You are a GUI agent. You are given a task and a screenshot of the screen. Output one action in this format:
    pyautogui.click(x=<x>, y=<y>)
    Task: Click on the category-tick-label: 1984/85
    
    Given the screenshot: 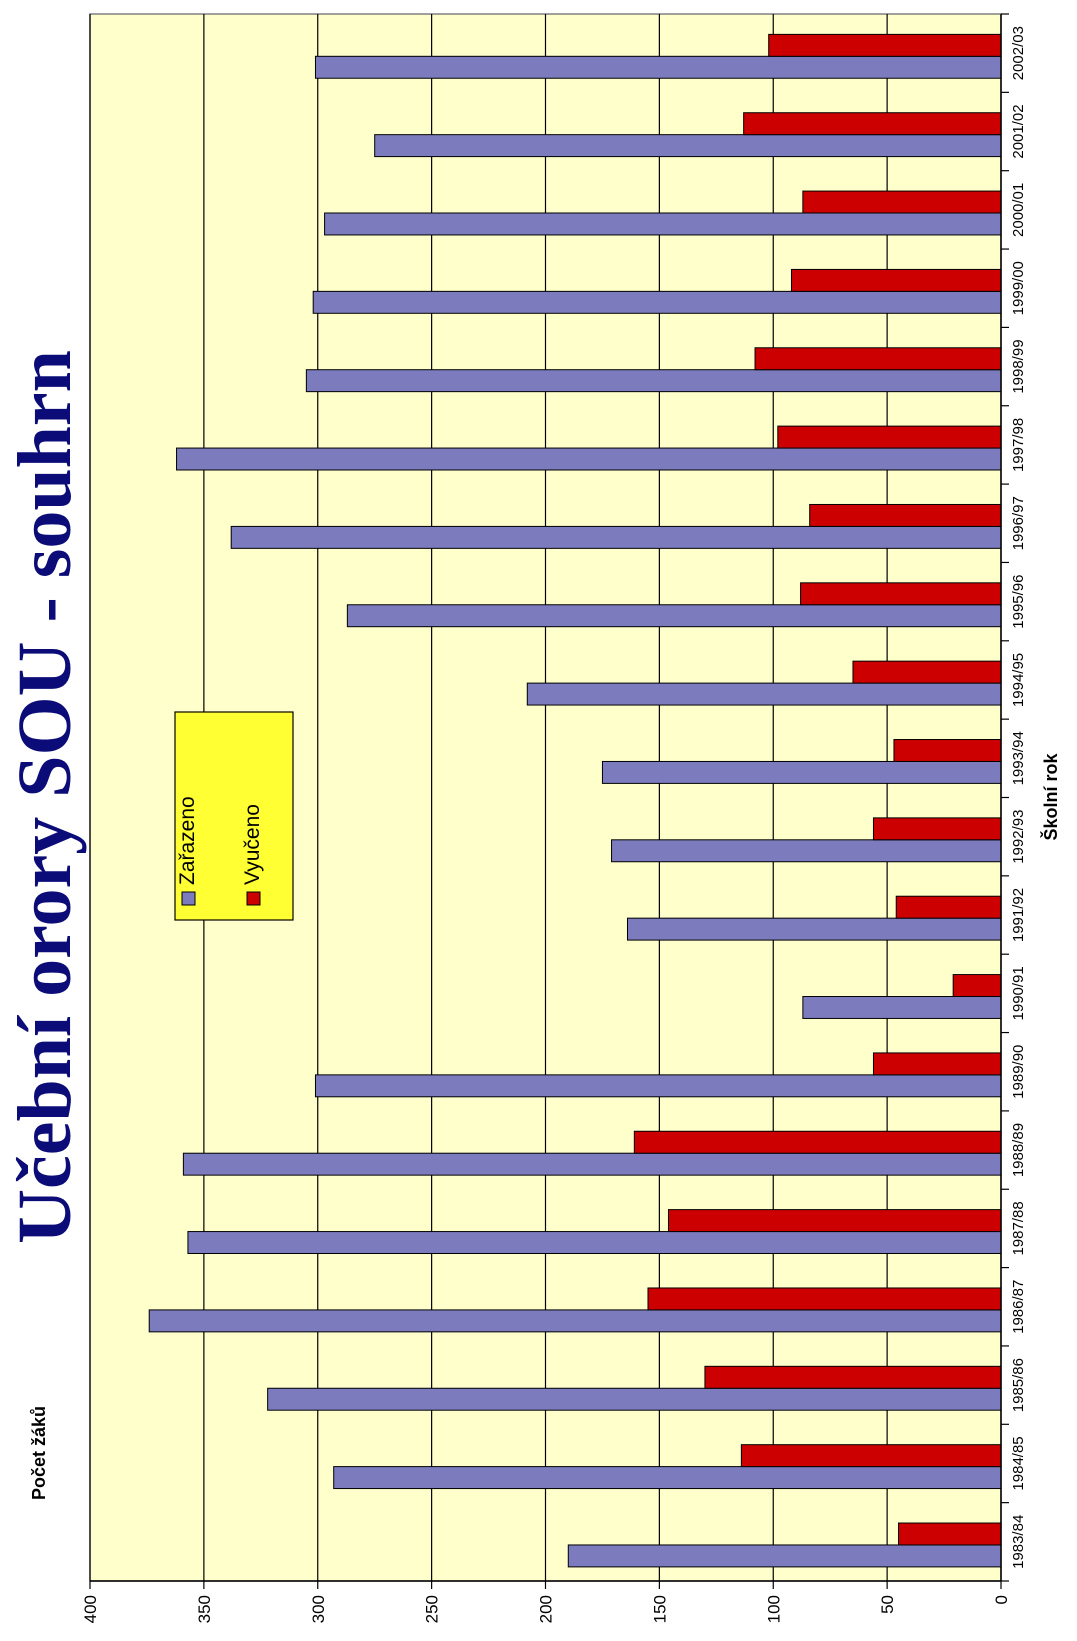 What is the action you would take?
    pyautogui.click(x=1018, y=1463)
    